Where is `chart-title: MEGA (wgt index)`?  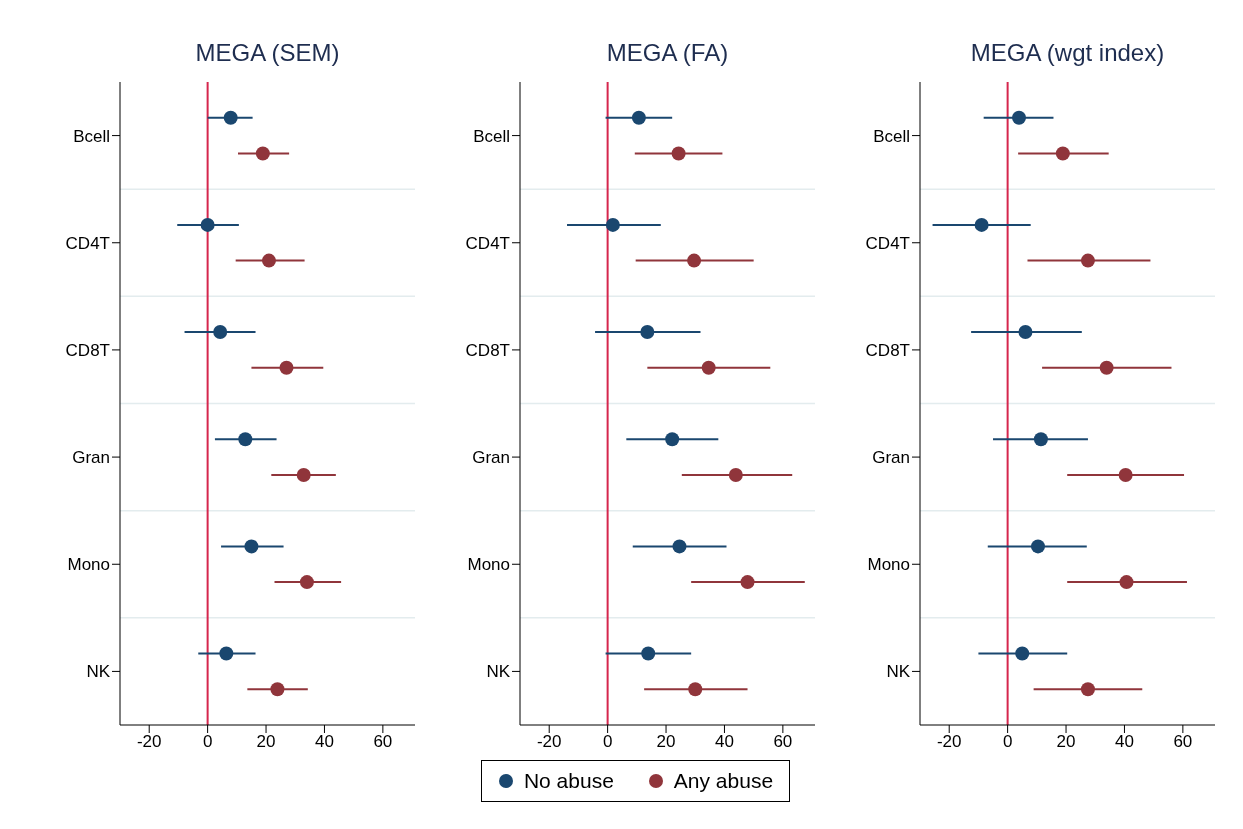
chart-title: MEGA (wgt index) is located at coordinates (1067, 53).